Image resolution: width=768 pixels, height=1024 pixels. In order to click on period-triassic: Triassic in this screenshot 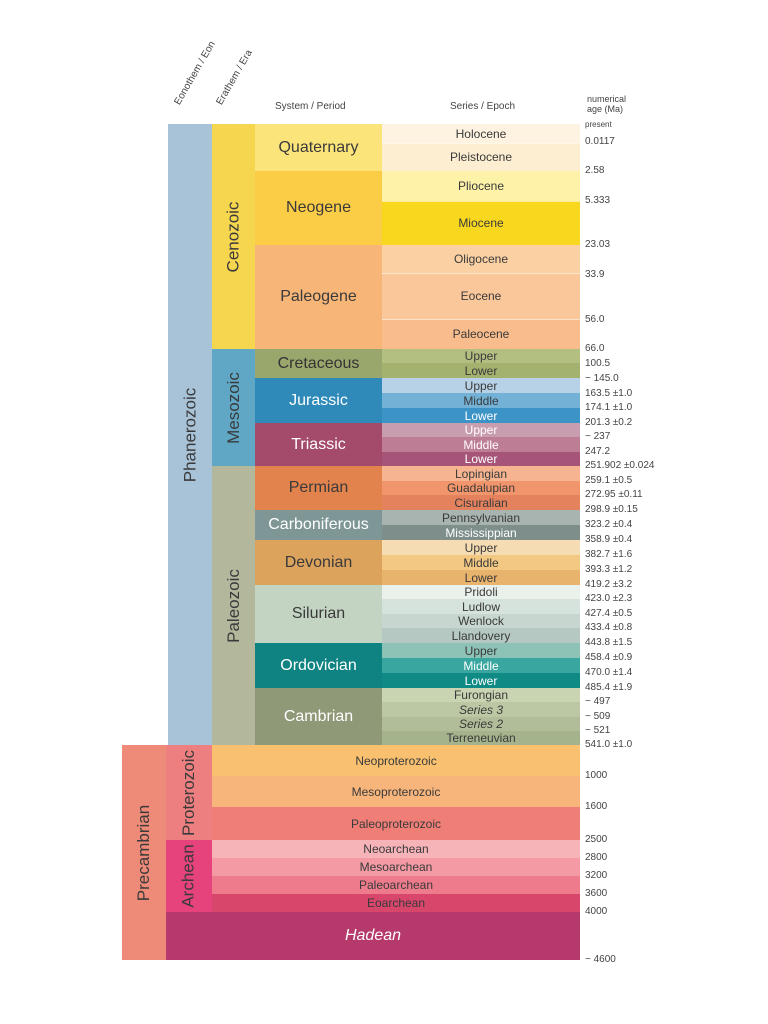, I will do `click(318, 444)`.